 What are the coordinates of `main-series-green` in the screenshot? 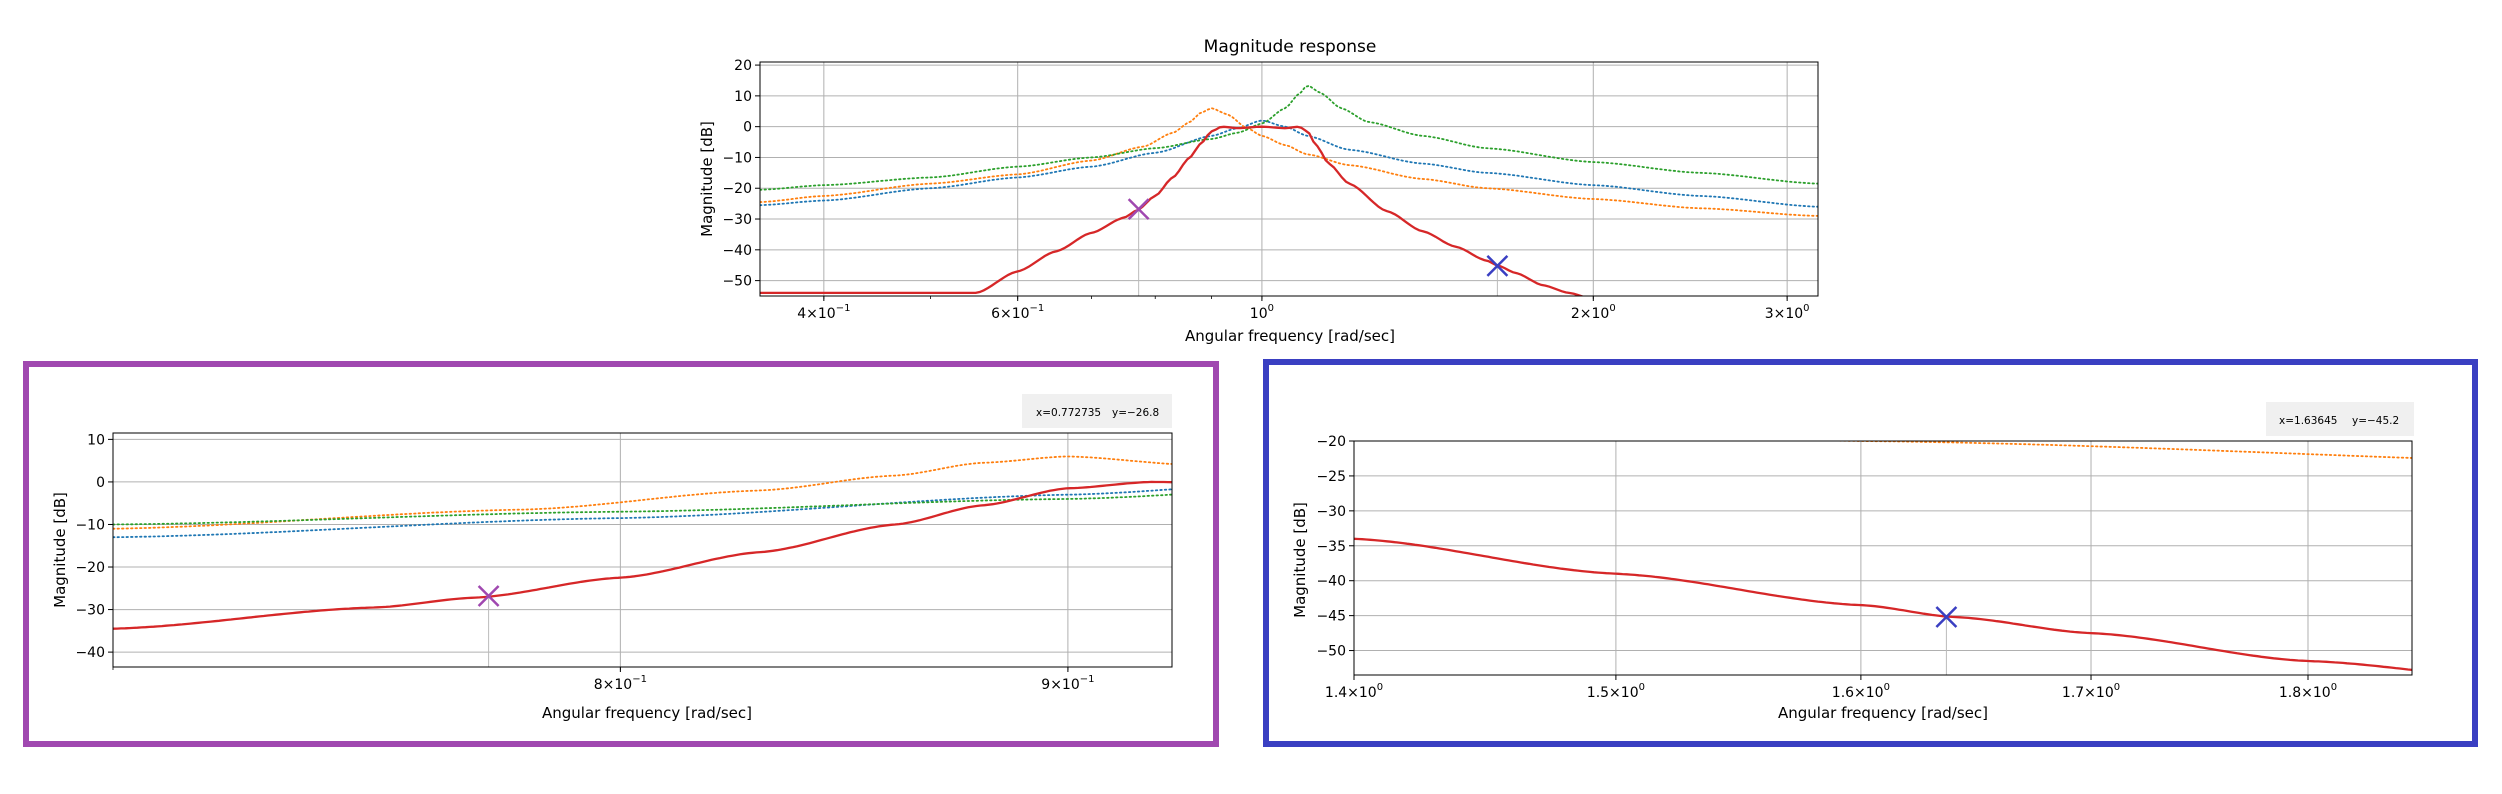 It's located at (1289, 137).